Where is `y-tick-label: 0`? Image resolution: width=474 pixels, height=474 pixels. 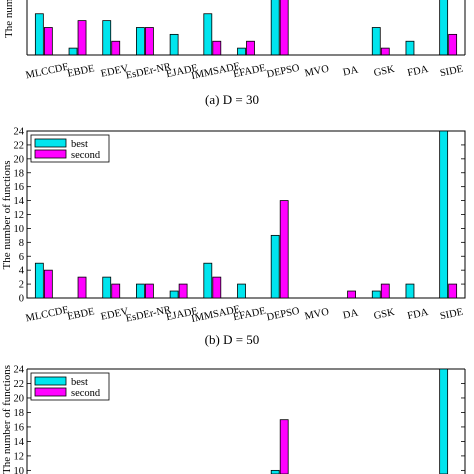
y-tick-label: 0 is located at coordinates (21, 299).